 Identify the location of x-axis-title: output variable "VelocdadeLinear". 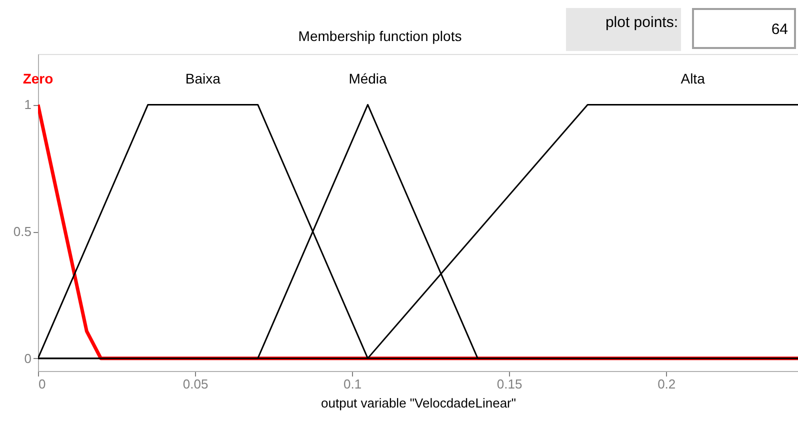
(418, 403).